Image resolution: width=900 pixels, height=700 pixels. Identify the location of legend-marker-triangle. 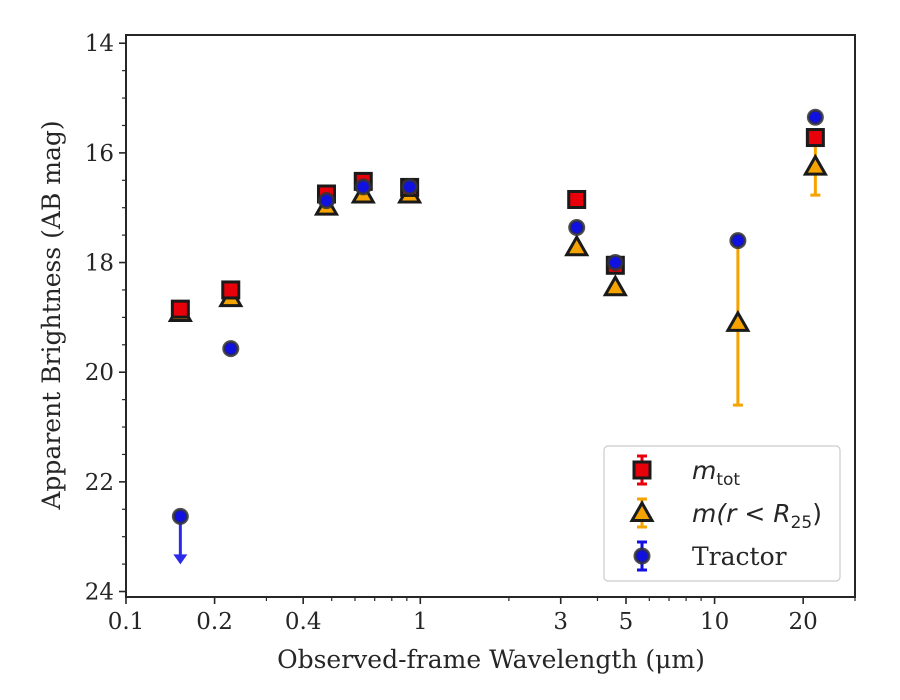
(642, 510).